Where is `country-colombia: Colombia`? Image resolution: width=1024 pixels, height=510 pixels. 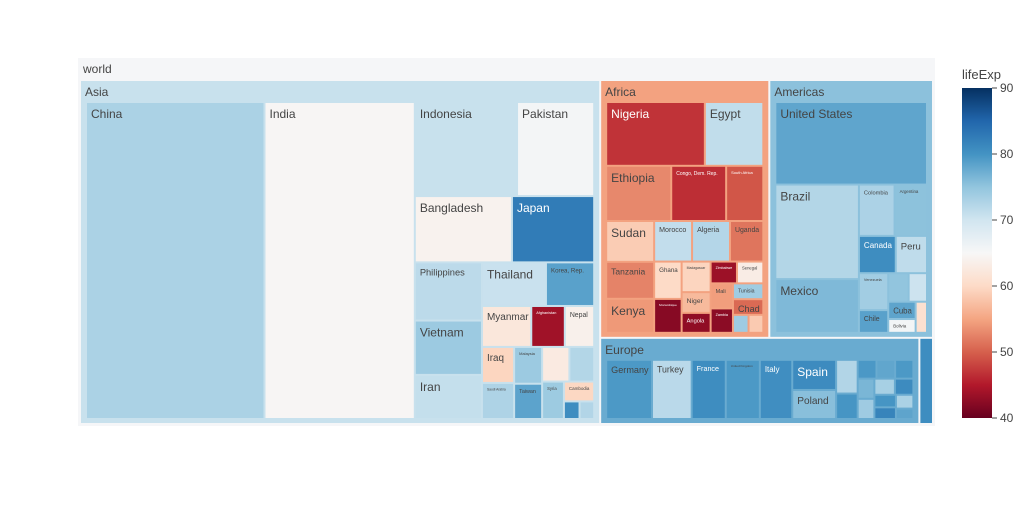
country-colombia: Colombia is located at coordinates (876, 210).